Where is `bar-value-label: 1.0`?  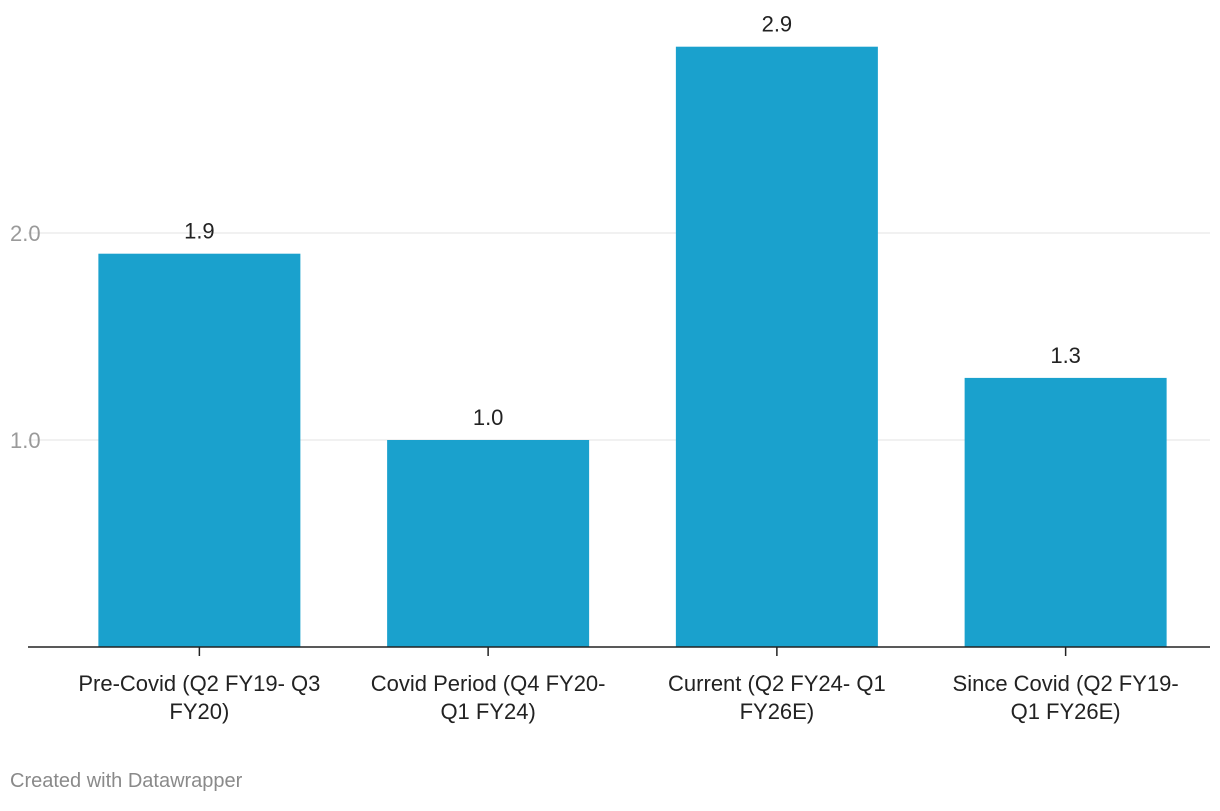 bar-value-label: 1.0 is located at coordinates (488, 417).